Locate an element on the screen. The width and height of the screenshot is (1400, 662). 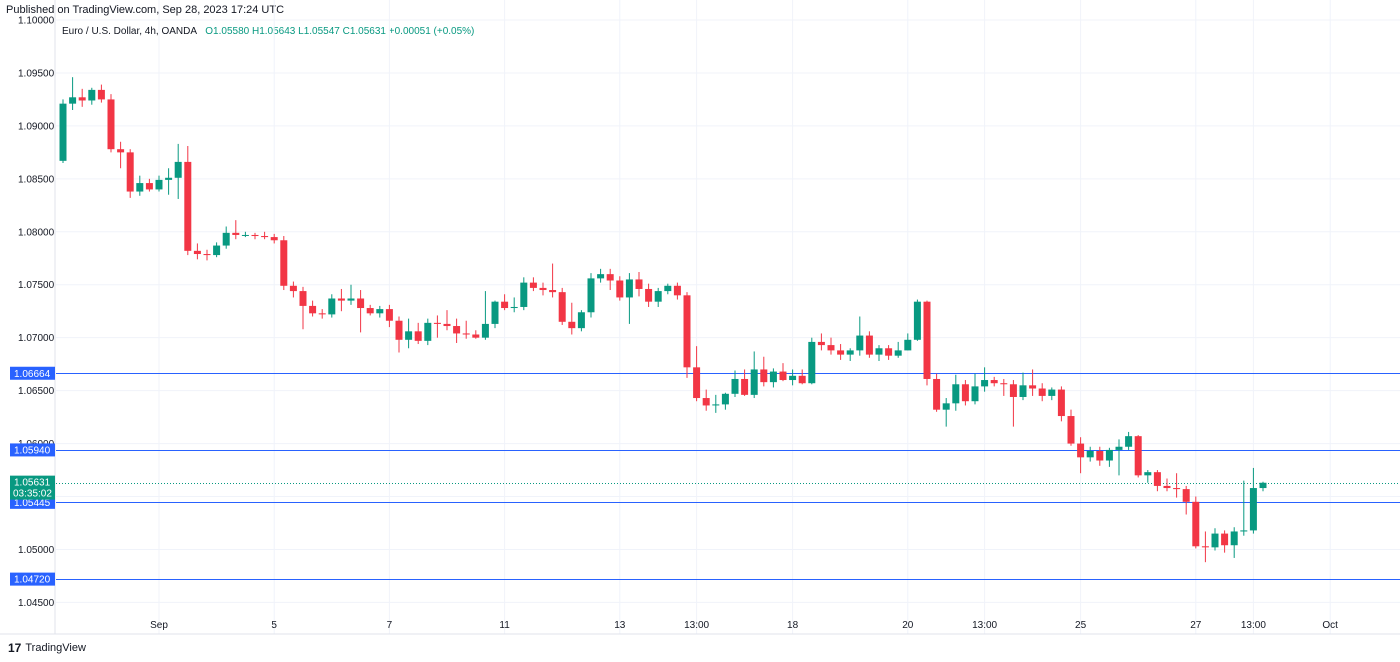
countdown-label: 03:35:02 is located at coordinates (32, 494).